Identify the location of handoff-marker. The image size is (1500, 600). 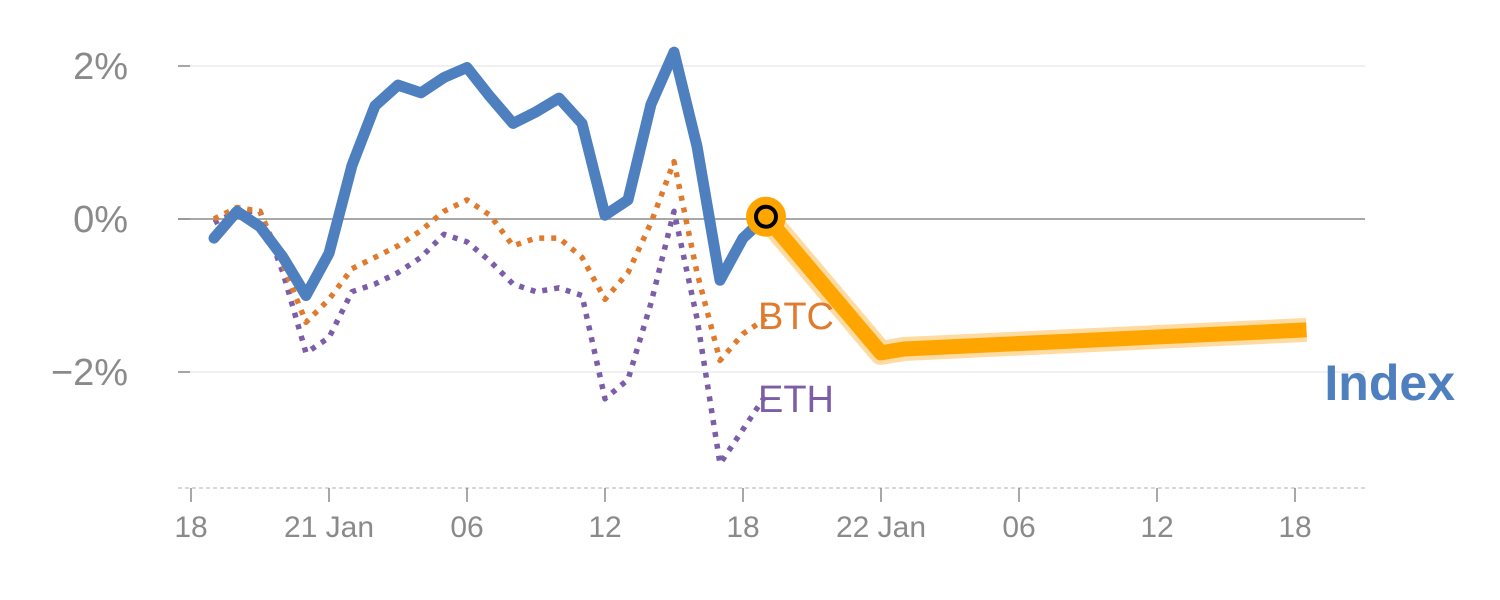
(766, 216).